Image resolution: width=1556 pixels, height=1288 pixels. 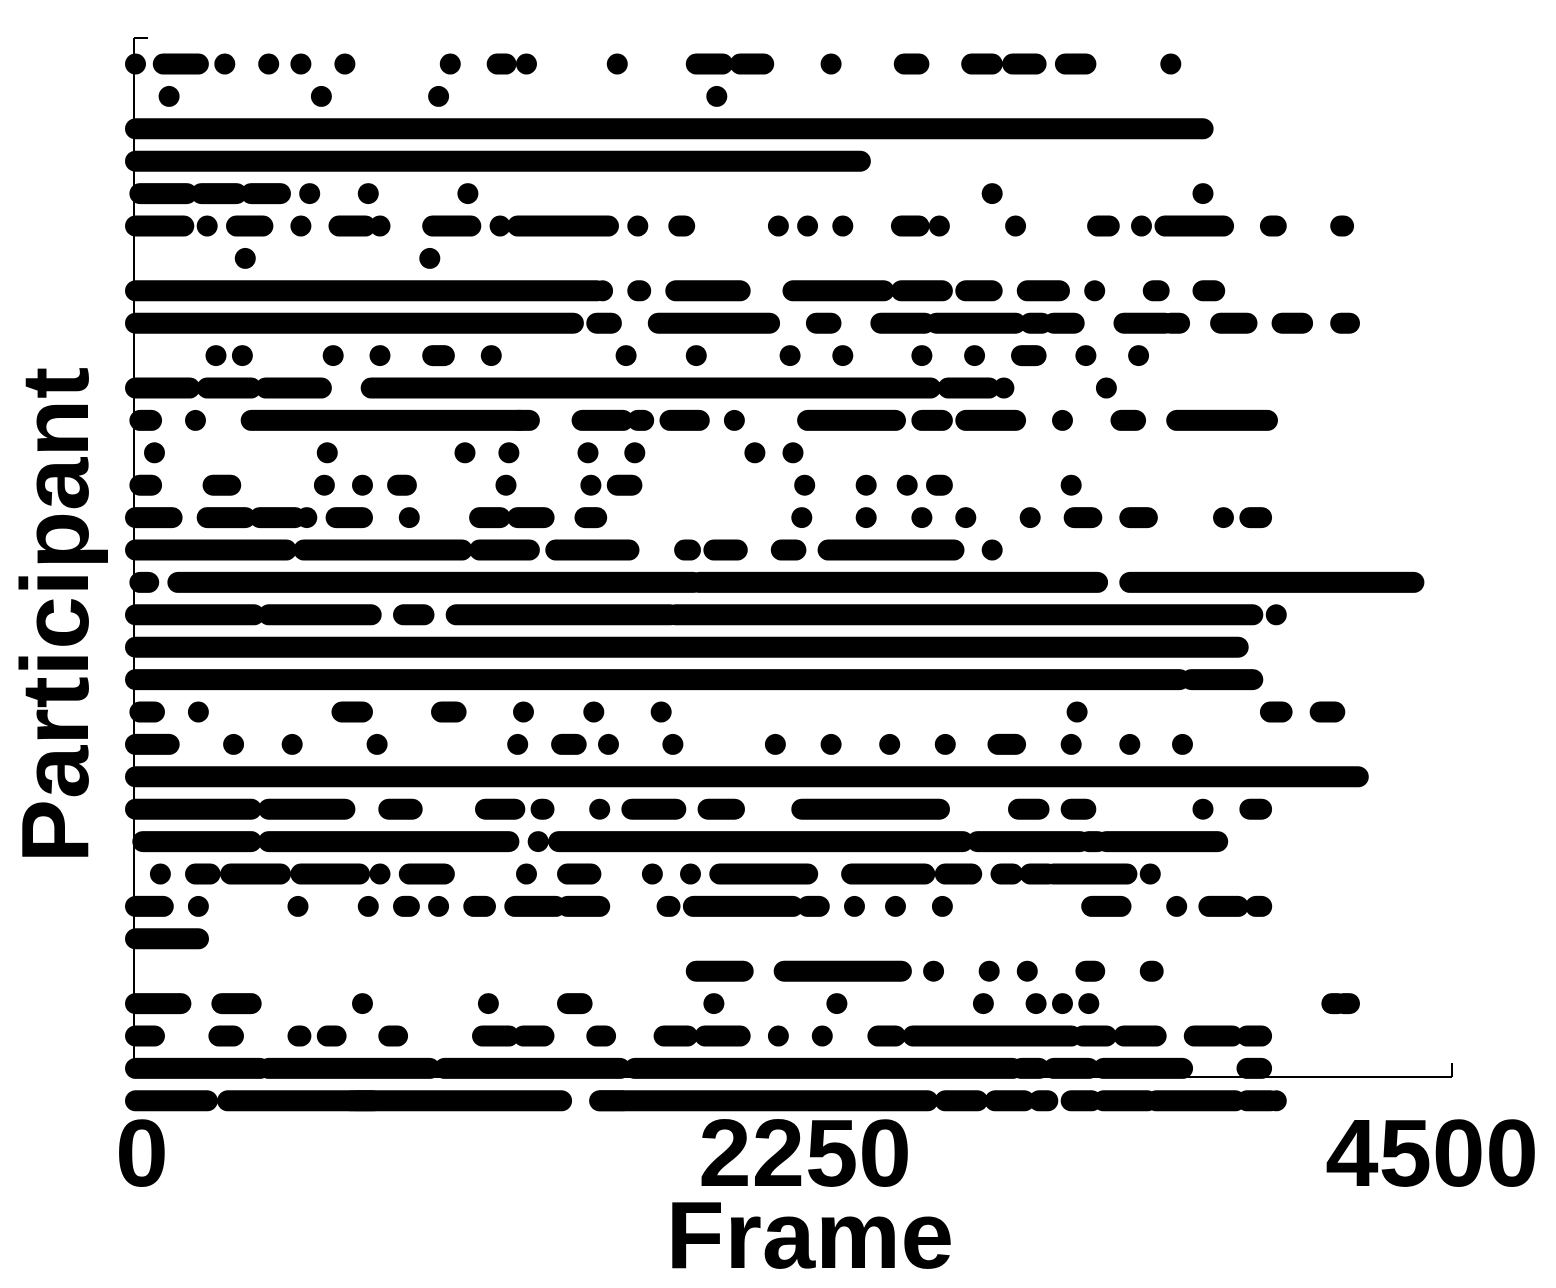 I want to click on x-tick-label: 0, so click(x=141, y=1153).